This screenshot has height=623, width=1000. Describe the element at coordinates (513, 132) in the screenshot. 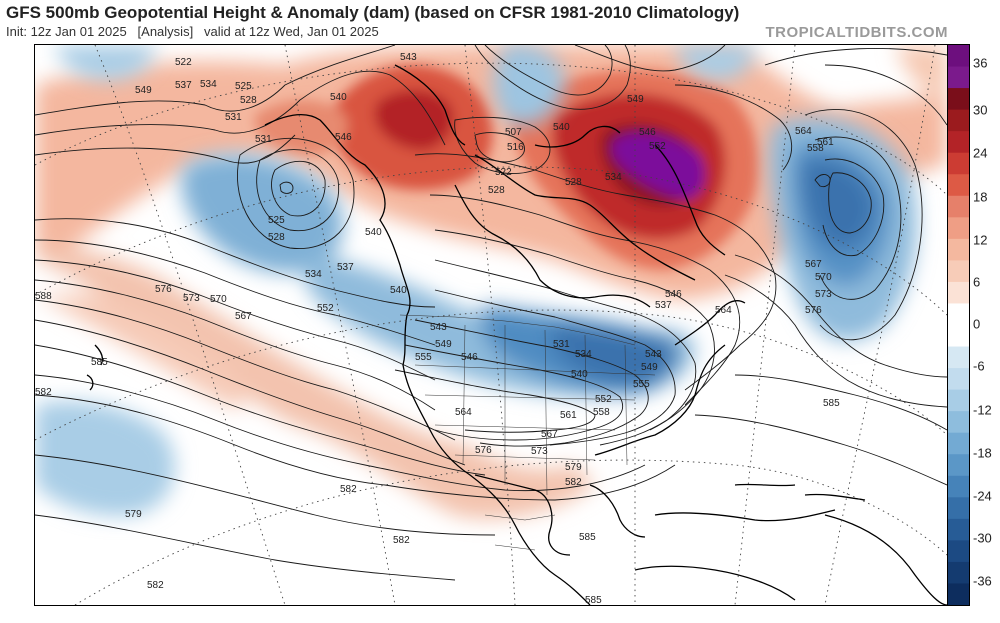

I see `contour-label: 507` at that location.